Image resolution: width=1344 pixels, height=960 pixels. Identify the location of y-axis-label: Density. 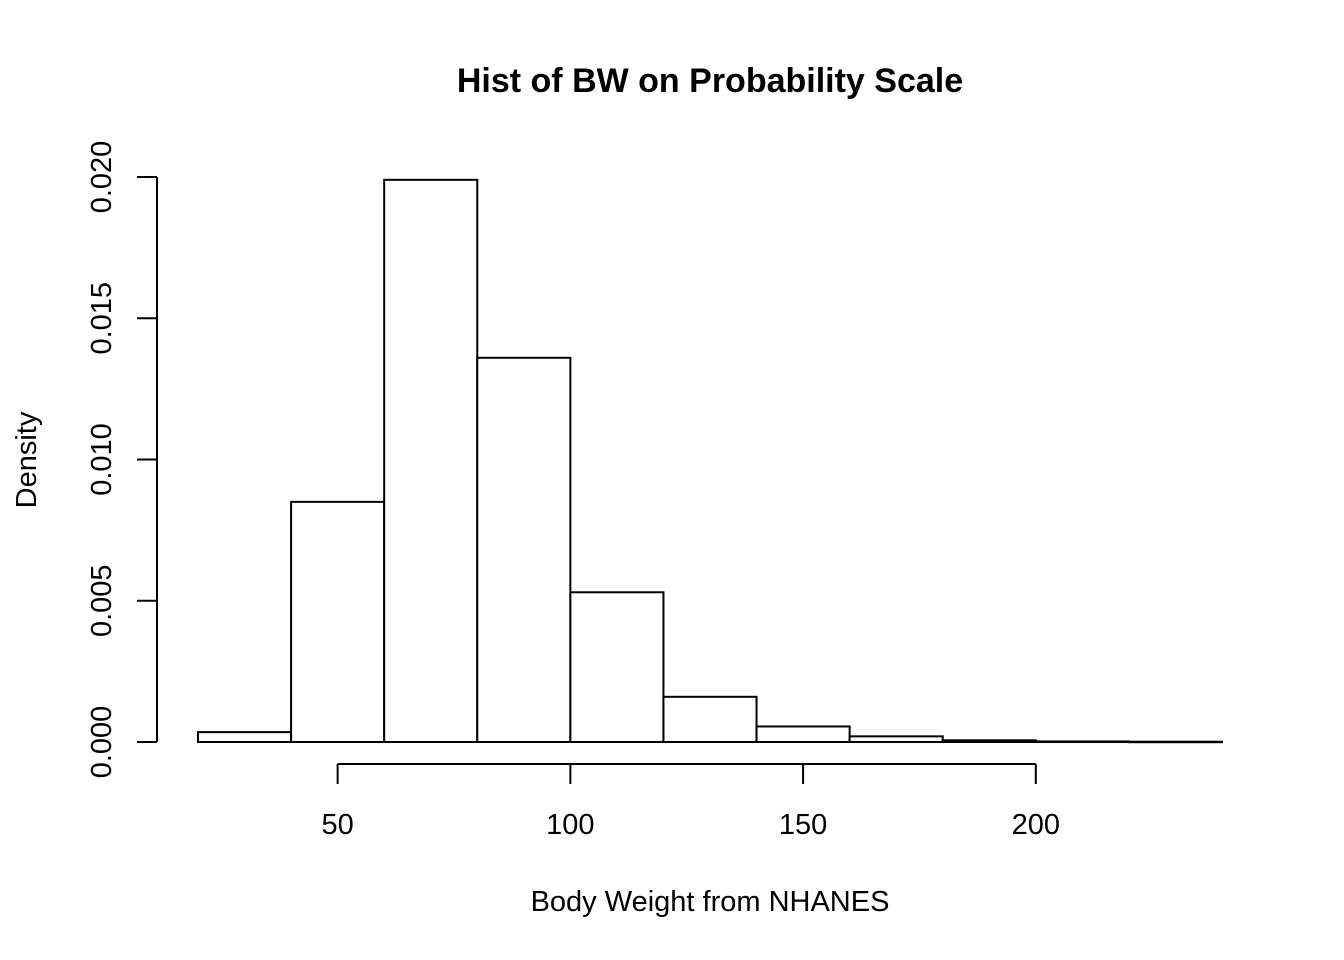
(27, 459).